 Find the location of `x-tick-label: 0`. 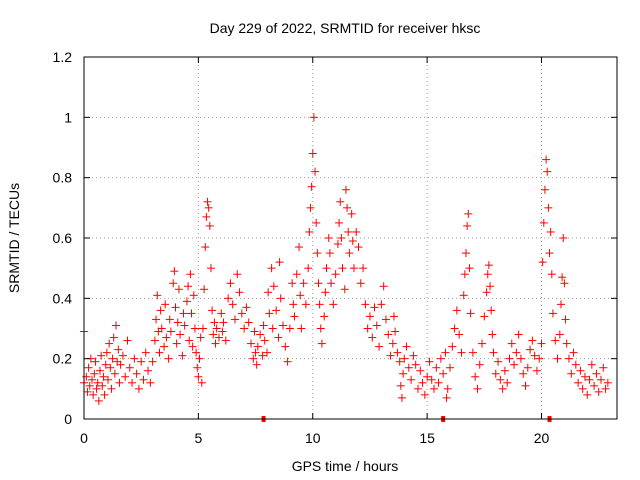

x-tick-label: 0 is located at coordinates (84, 438).